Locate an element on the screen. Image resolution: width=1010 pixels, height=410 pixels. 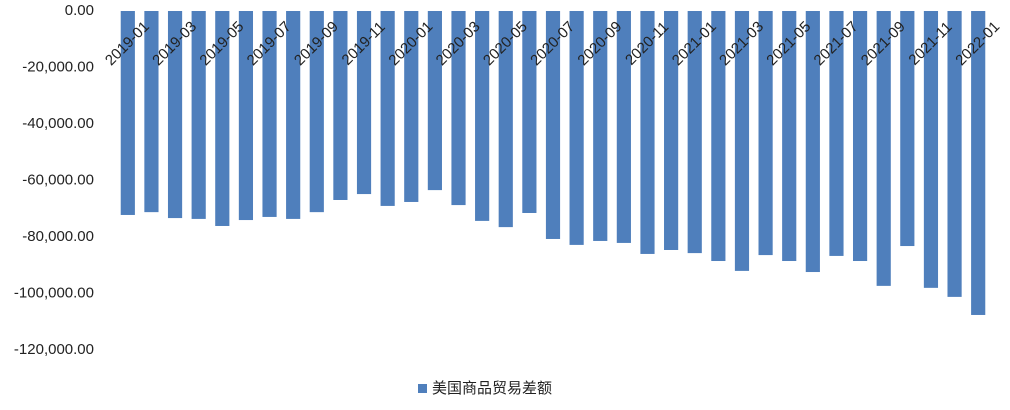
y-tick-label: -60,000.00 is located at coordinates (58, 179).